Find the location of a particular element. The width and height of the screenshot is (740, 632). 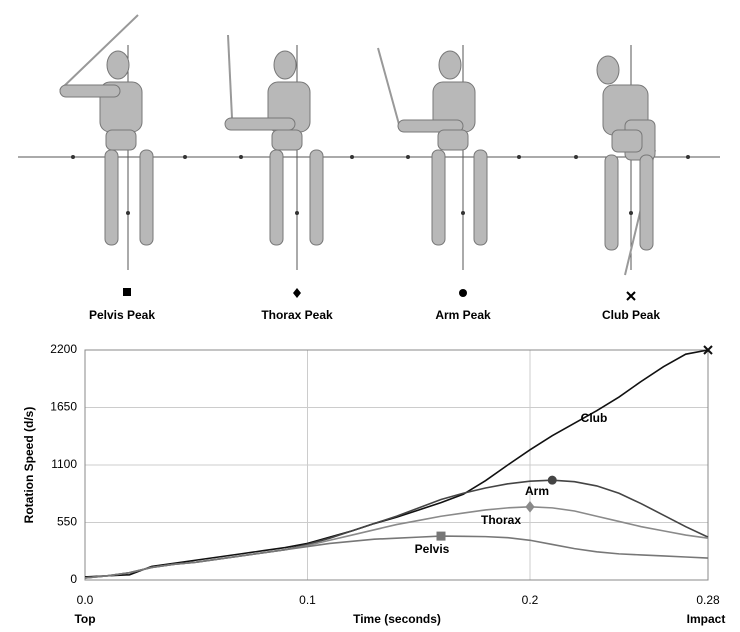

x-tick-label: 0.1 is located at coordinates (307, 600).